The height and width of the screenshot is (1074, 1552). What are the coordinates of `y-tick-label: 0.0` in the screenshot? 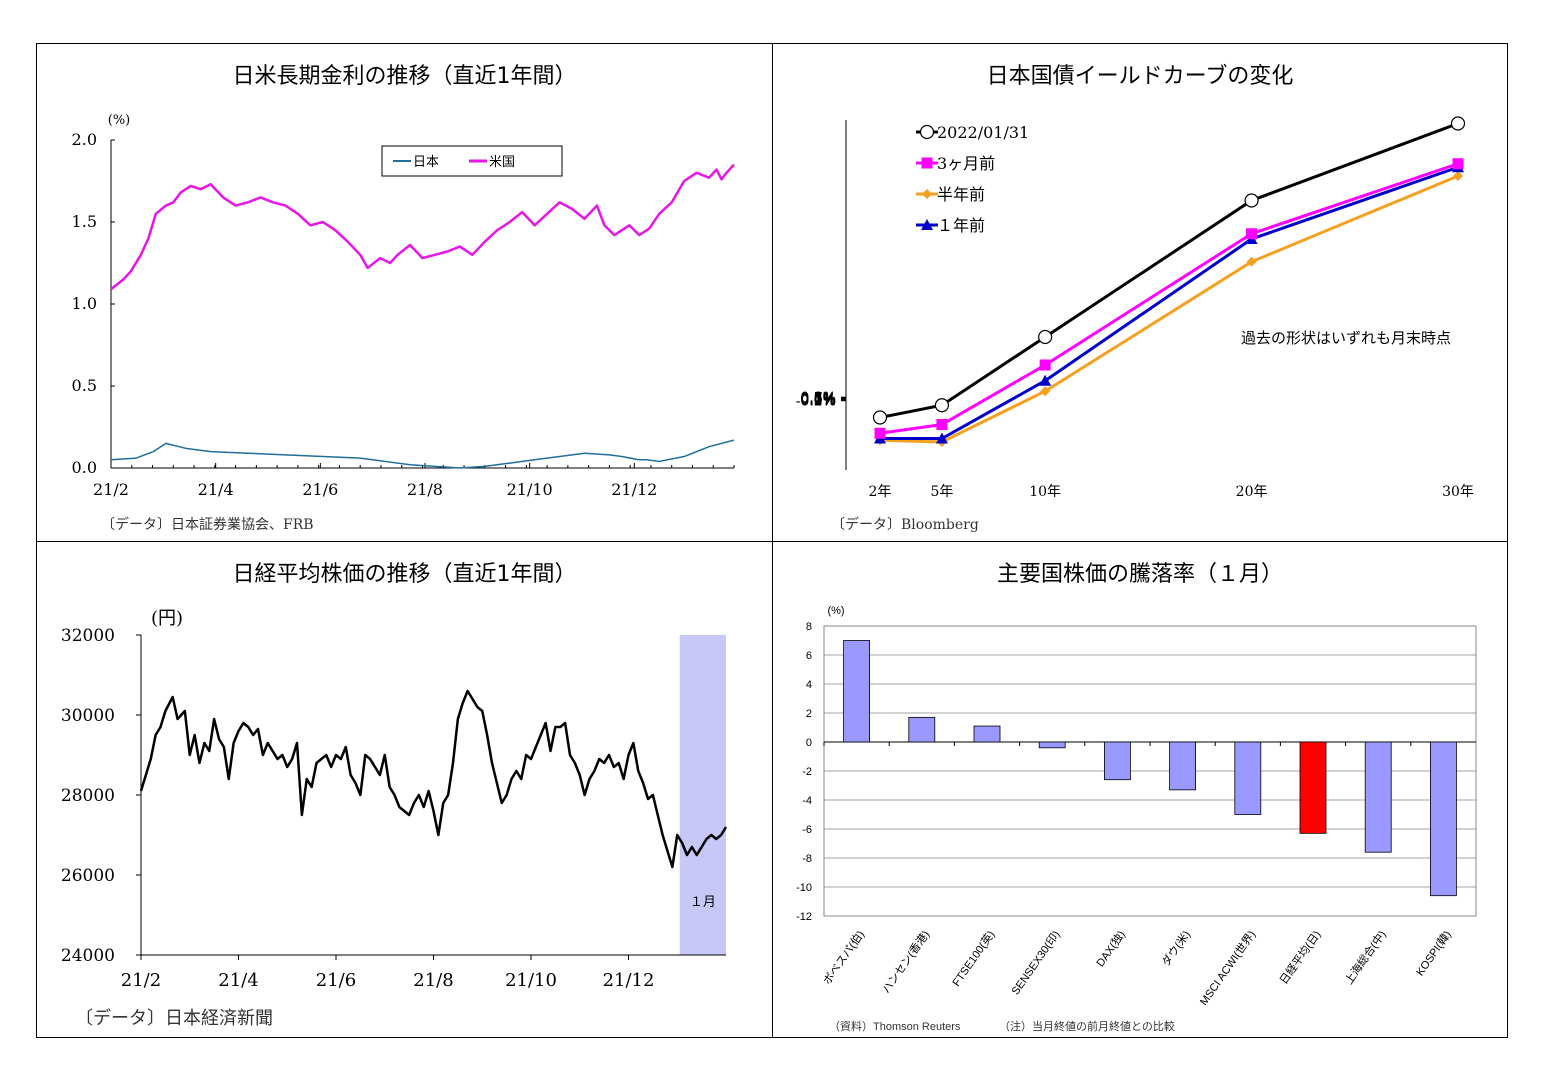 It's located at (84, 467).